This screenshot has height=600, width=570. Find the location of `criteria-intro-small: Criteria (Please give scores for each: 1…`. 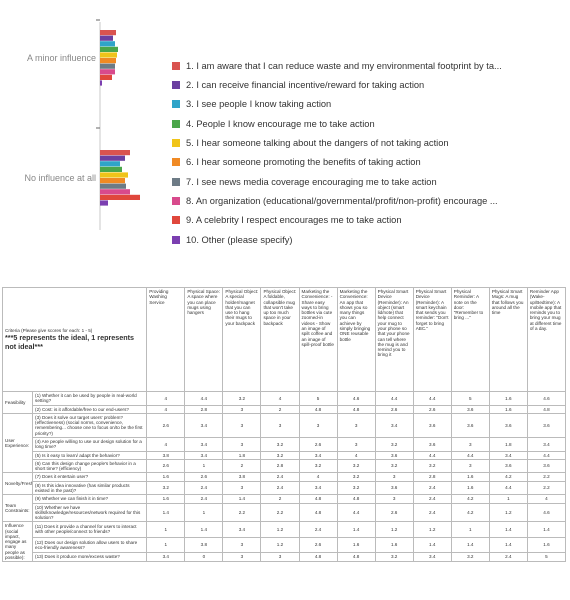

criteria-intro-small: Criteria (Please give scores for each: 1… is located at coordinates (49, 330).